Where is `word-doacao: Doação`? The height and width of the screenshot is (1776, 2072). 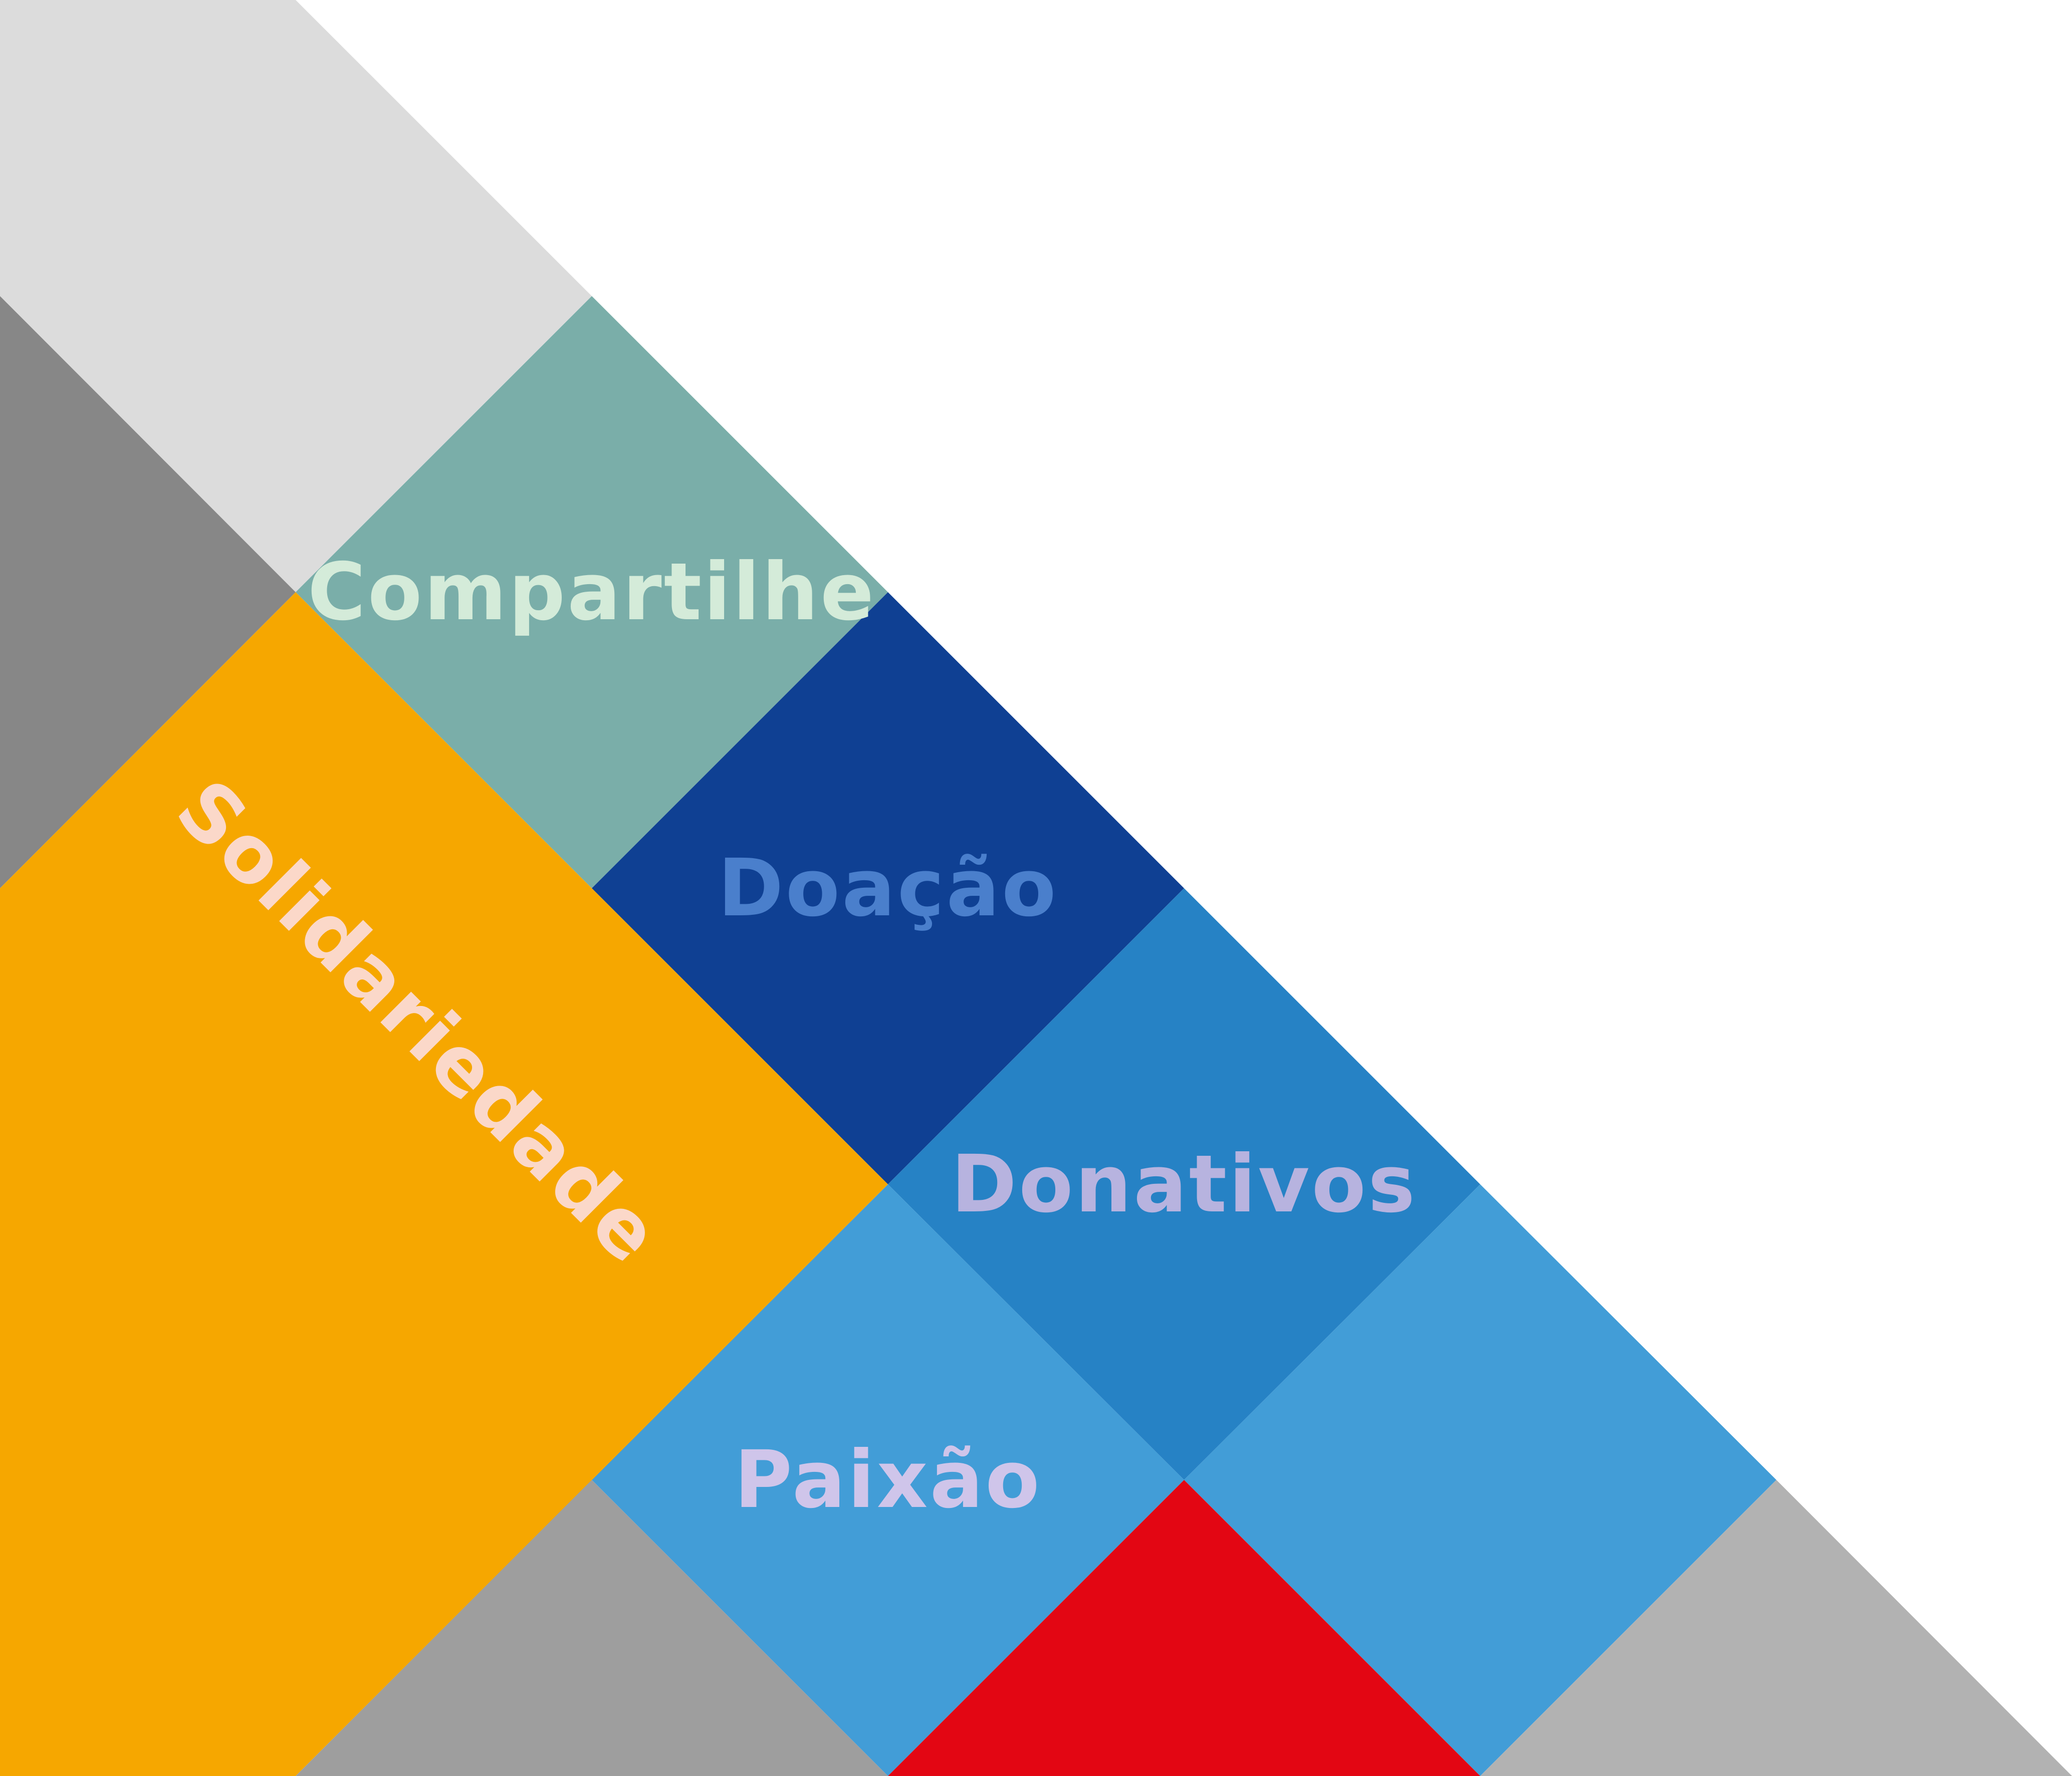
word-doacao: Doação is located at coordinates (888, 888).